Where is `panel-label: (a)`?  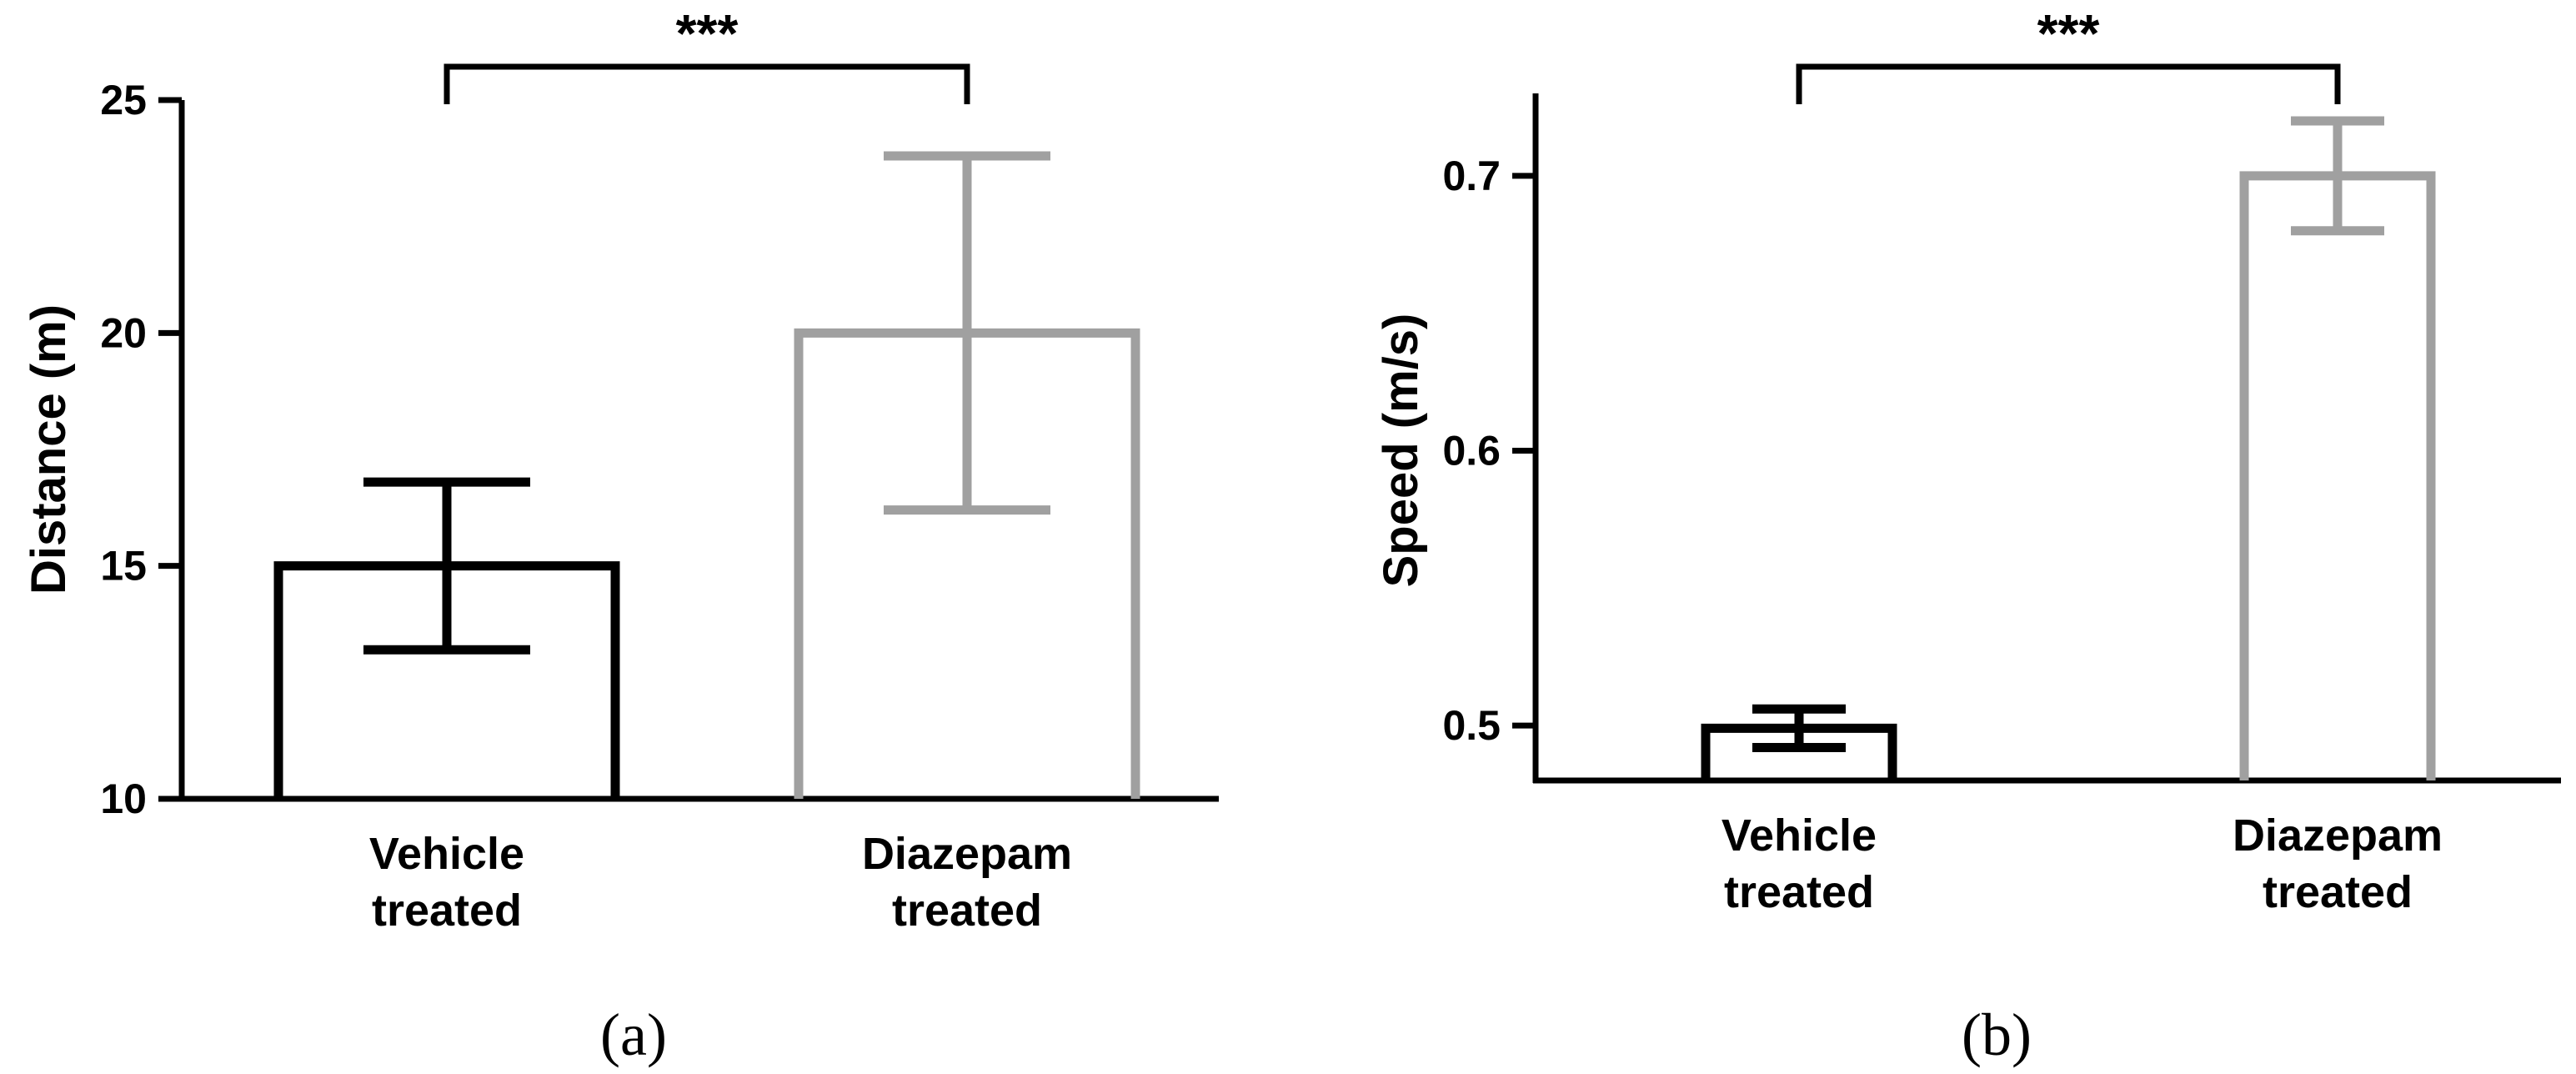 panel-label: (a) is located at coordinates (633, 1034).